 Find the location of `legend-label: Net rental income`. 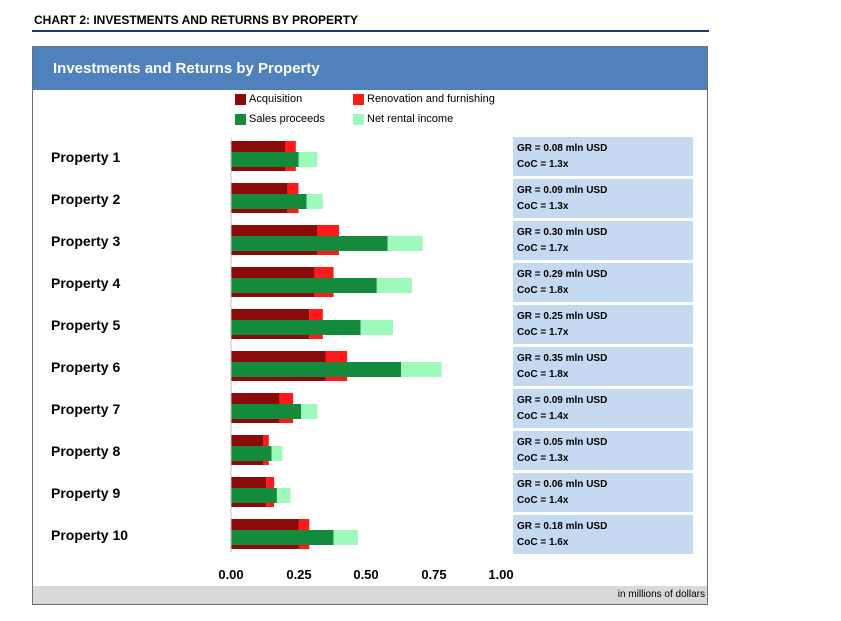

legend-label: Net rental income is located at coordinates (410, 119).